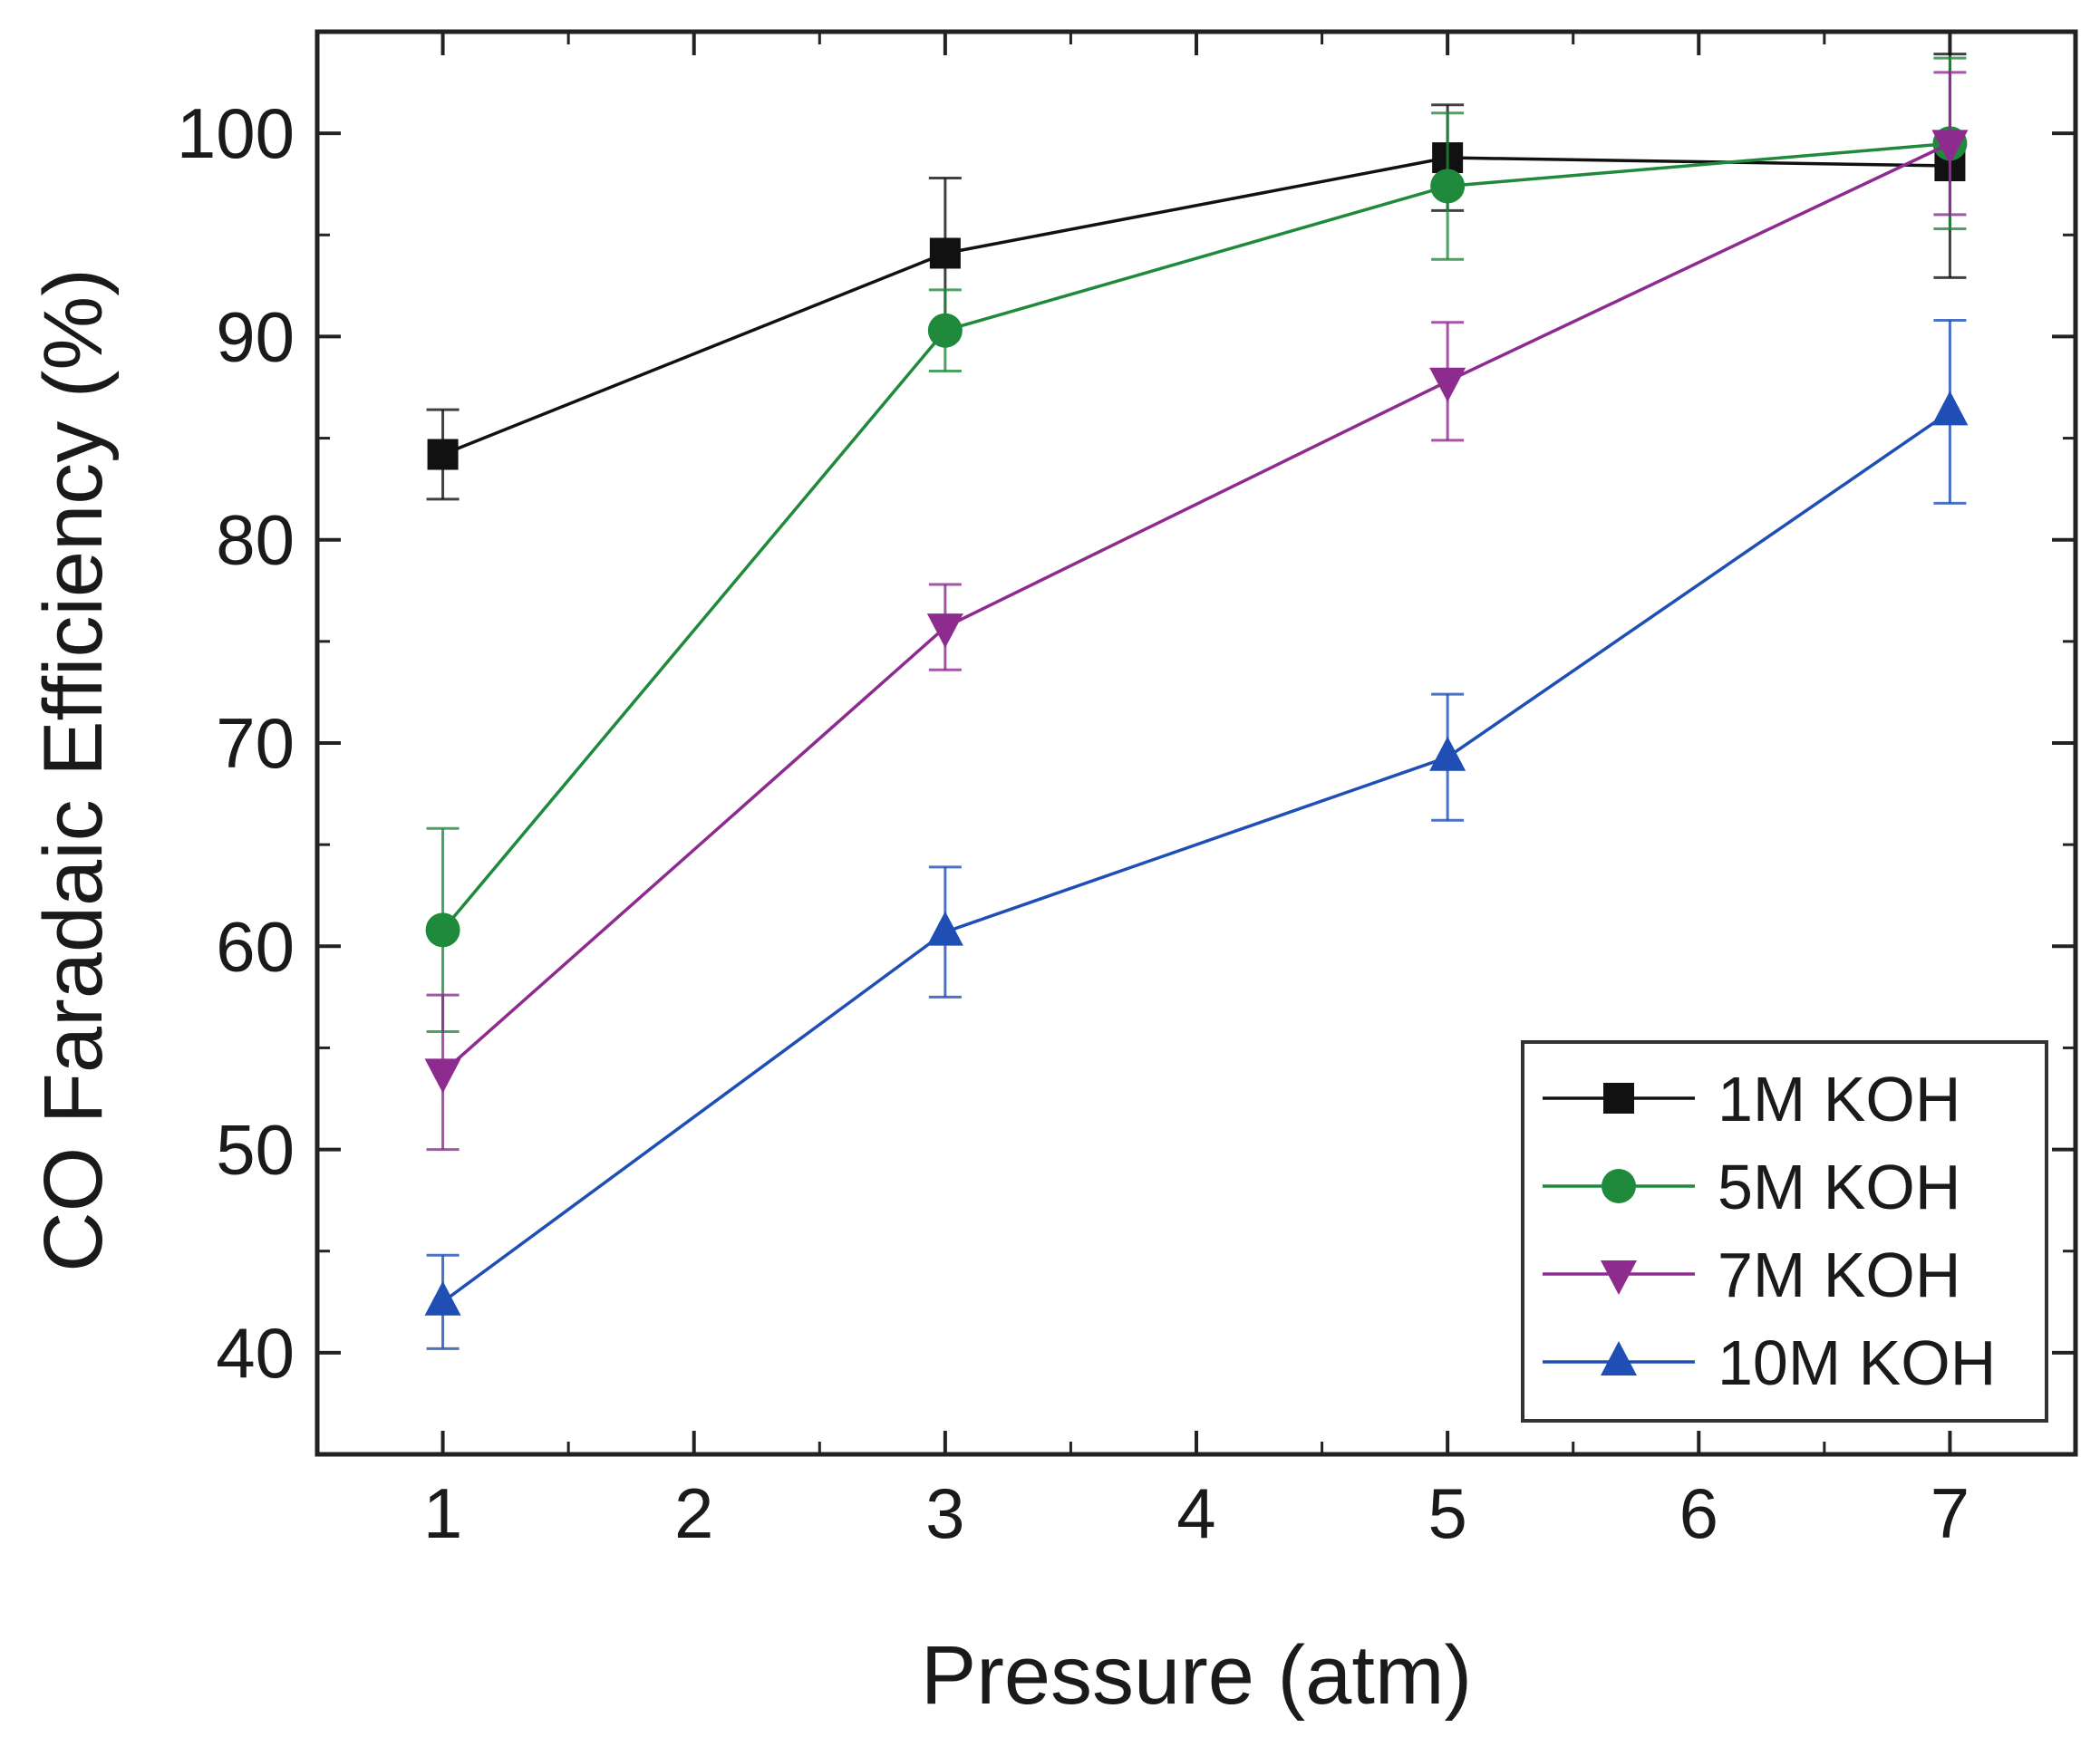  I want to click on x-tick-label: 3, so click(944, 1513).